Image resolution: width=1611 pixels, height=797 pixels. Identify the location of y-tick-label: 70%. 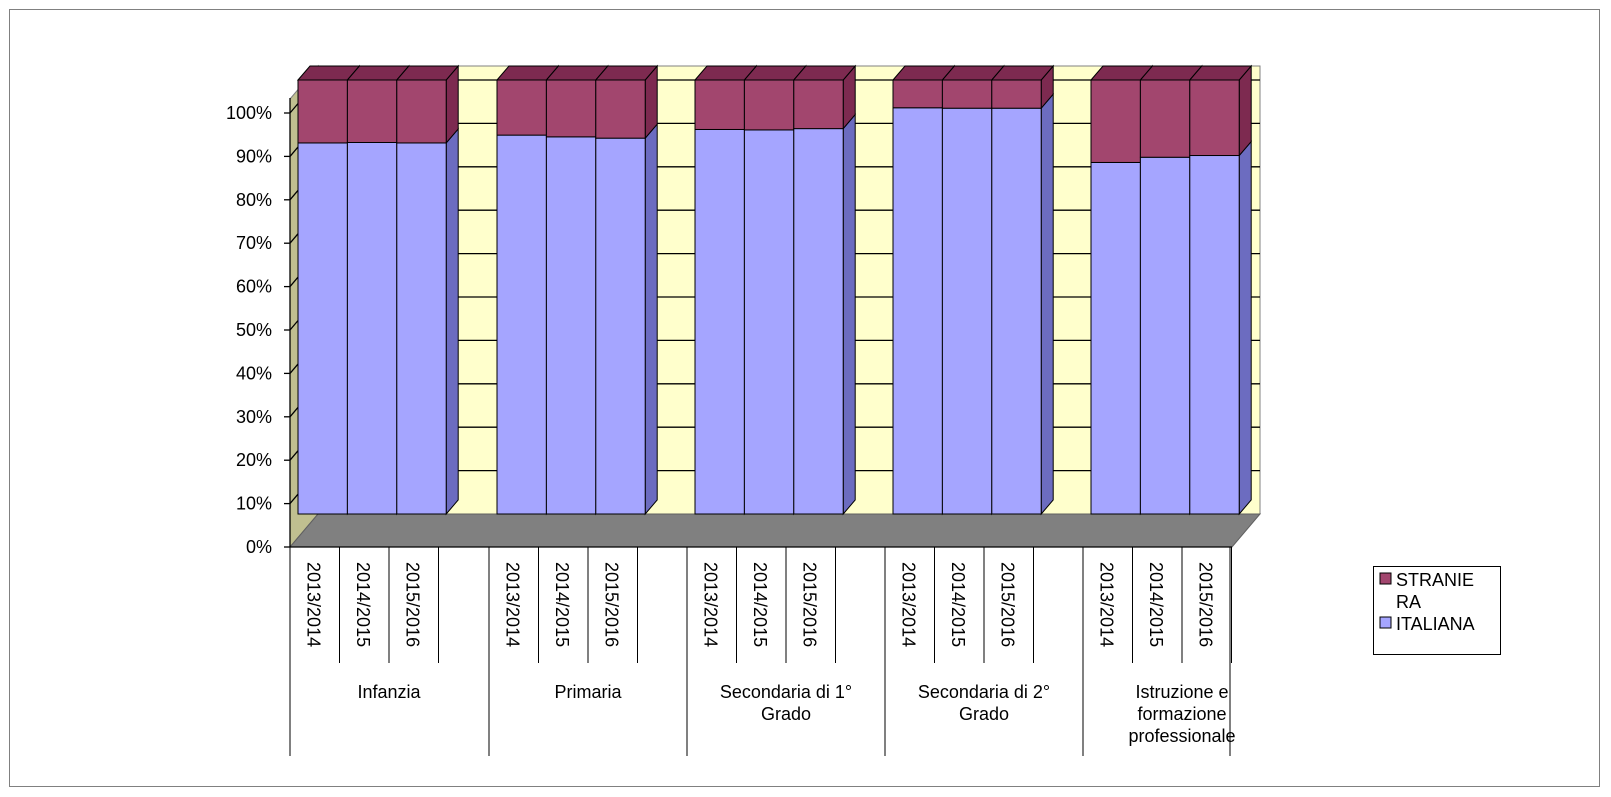
(254, 243).